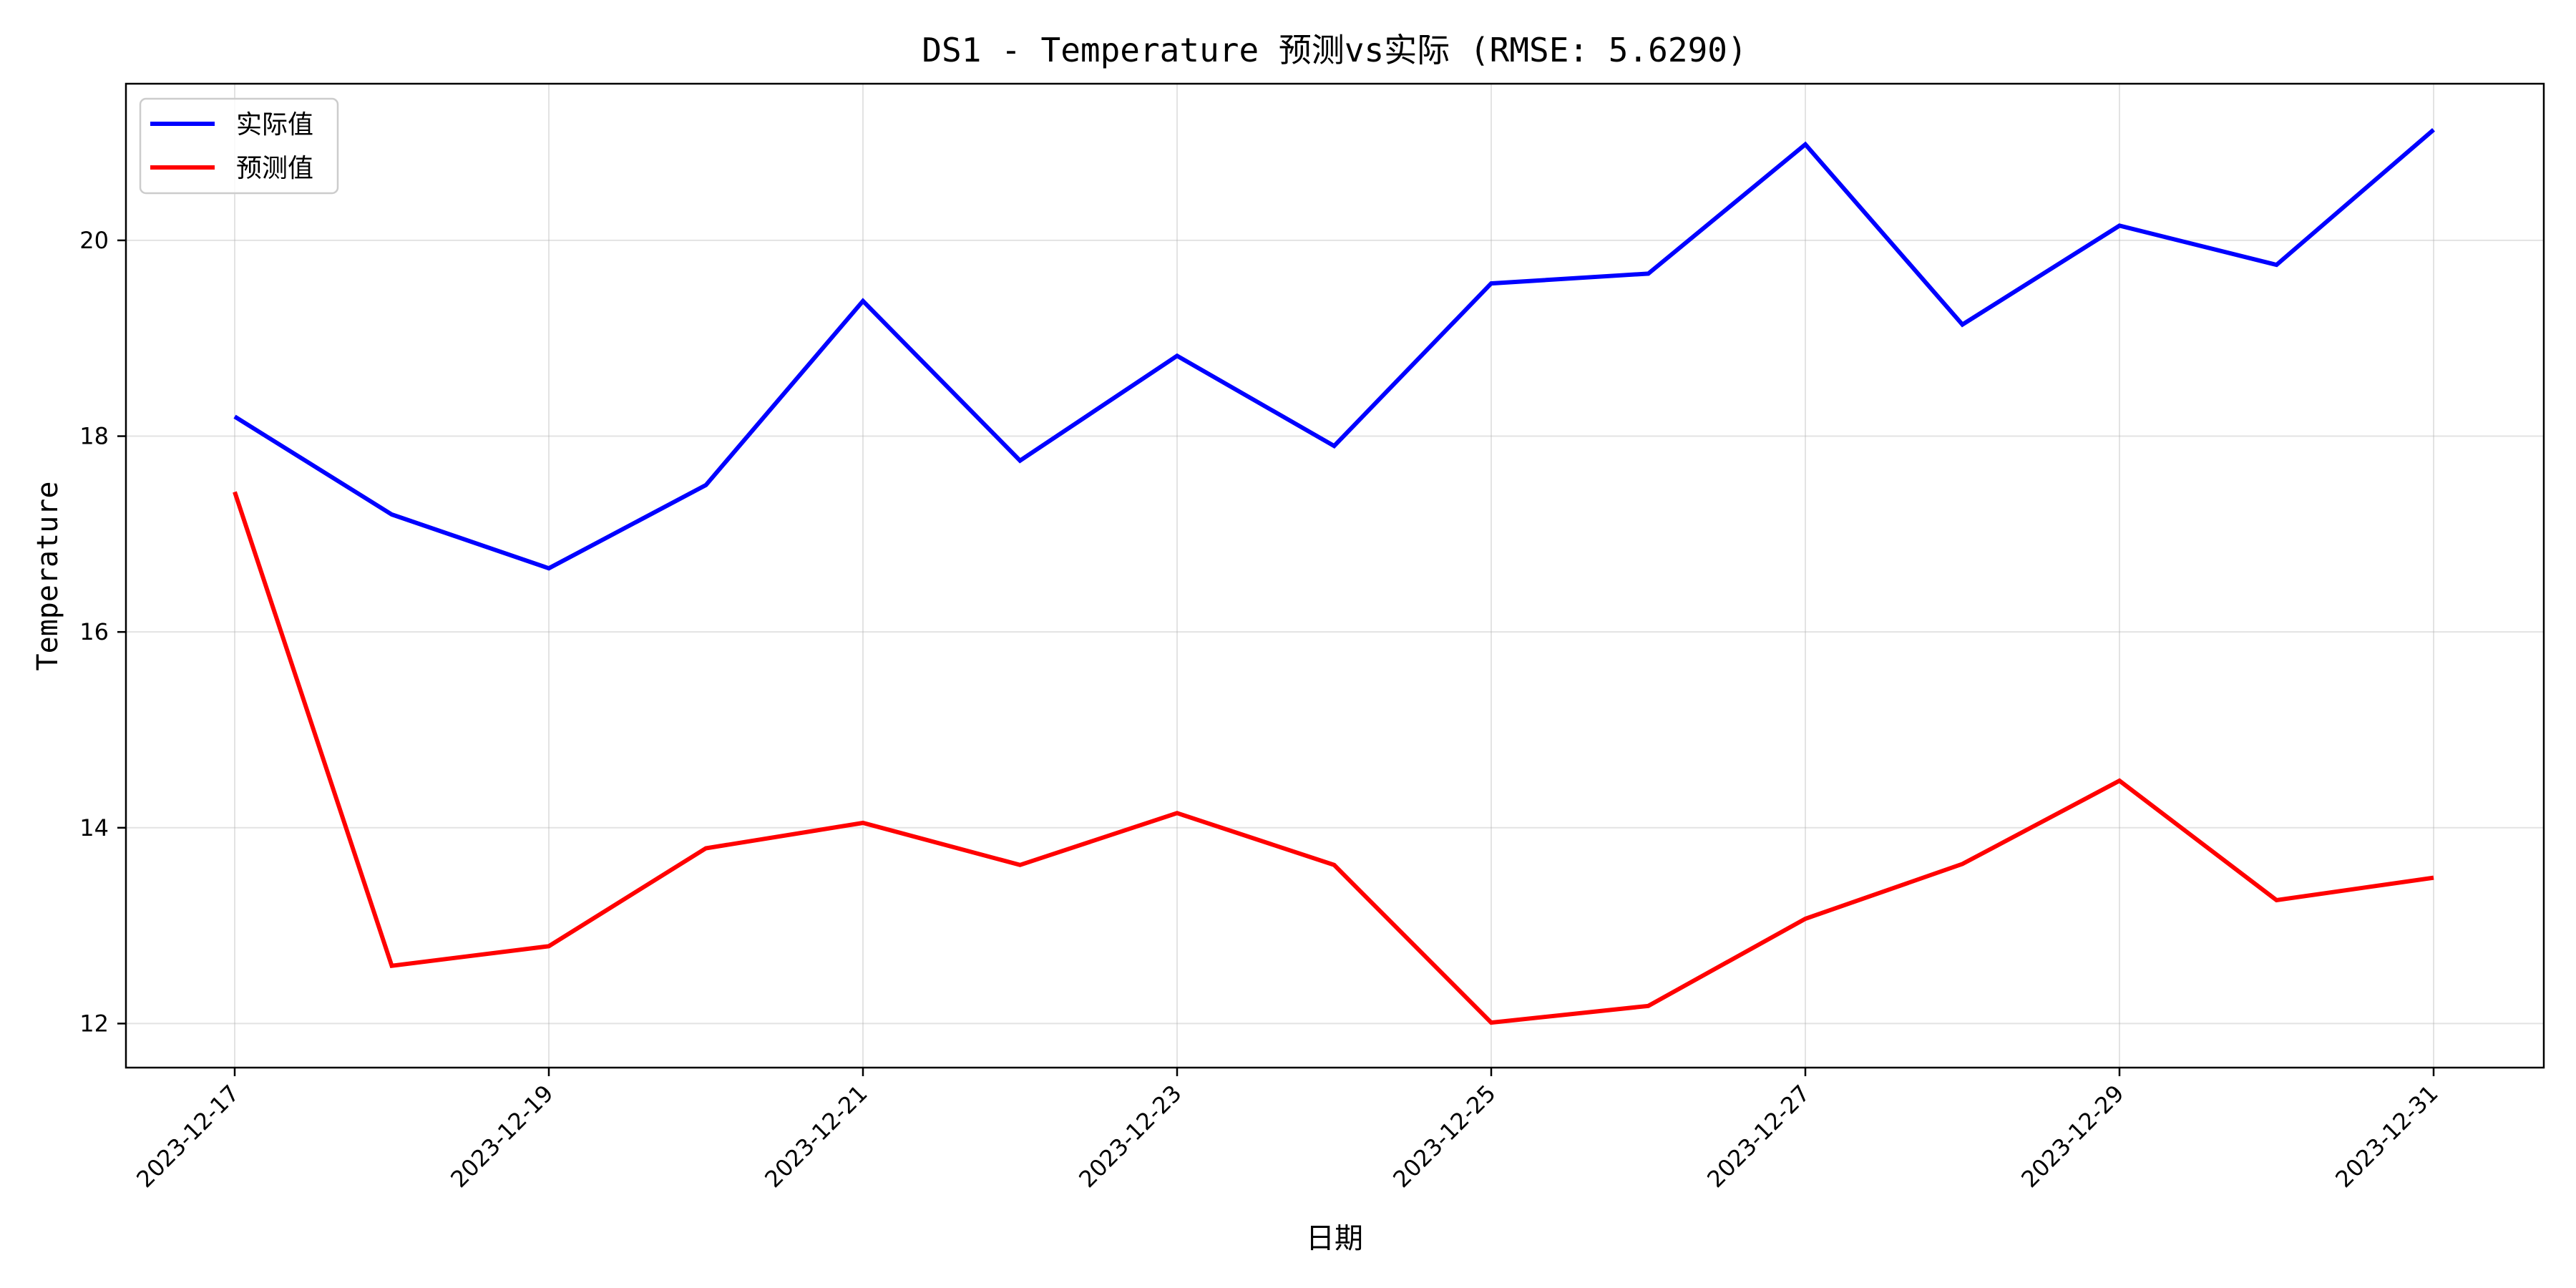 This screenshot has height=1288, width=2576. What do you see at coordinates (94, 1023) in the screenshot?
I see `y-tick-label: 12` at bounding box center [94, 1023].